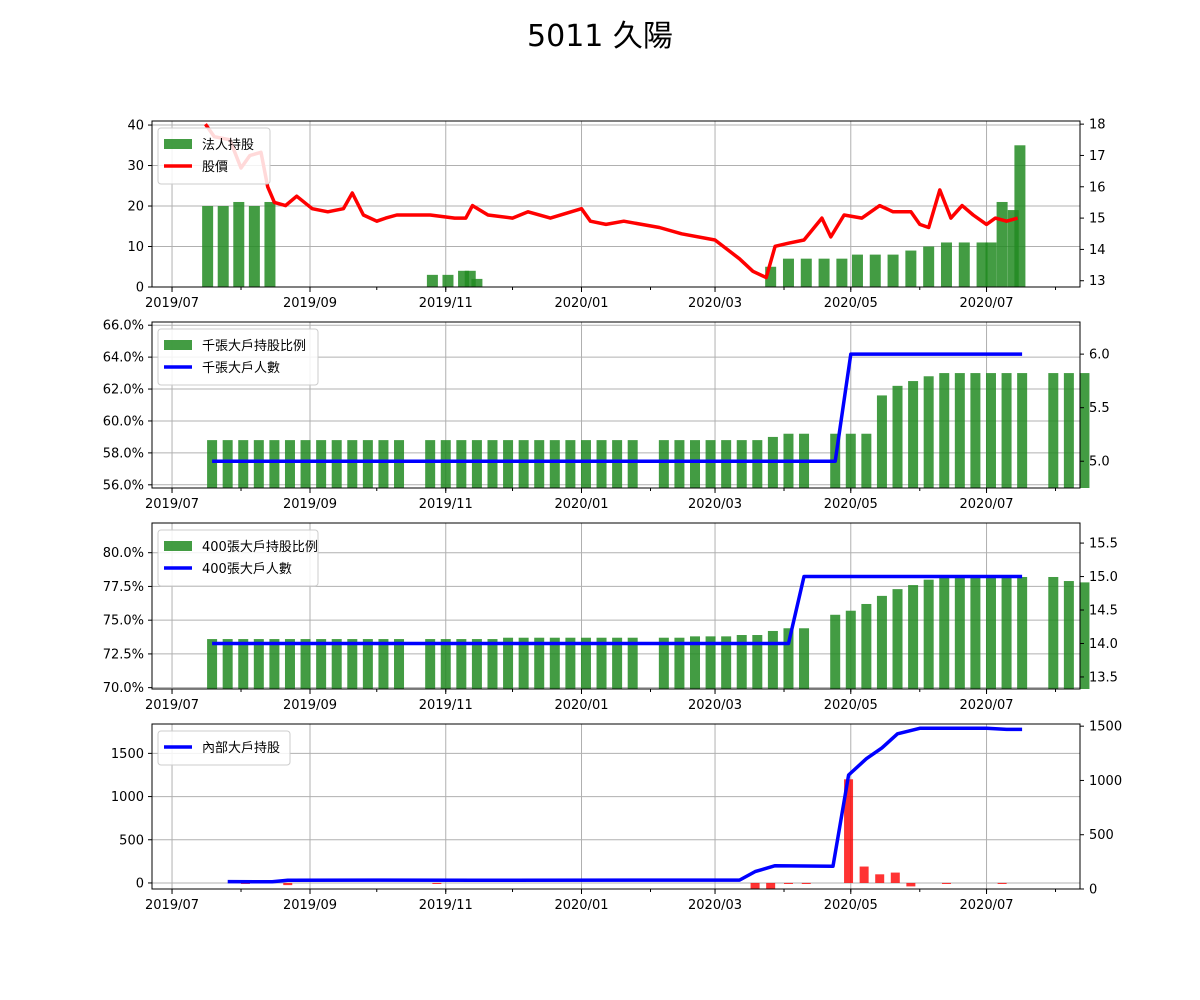  I want to click on y-tick-label: 72.5%, so click(123, 654).